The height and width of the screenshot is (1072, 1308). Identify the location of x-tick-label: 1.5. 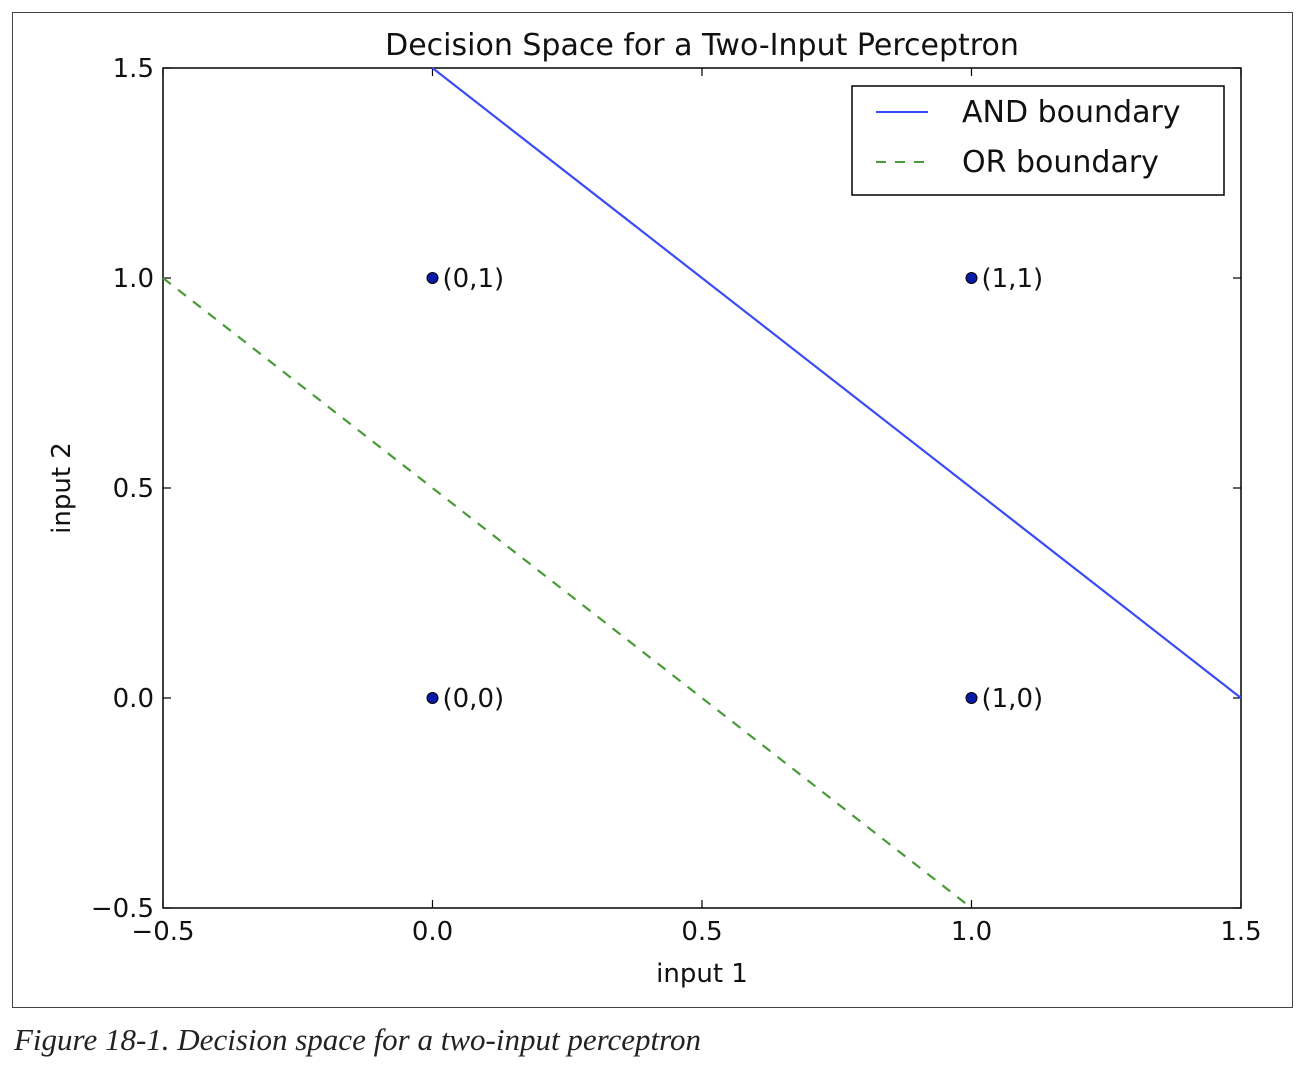
(1240, 932).